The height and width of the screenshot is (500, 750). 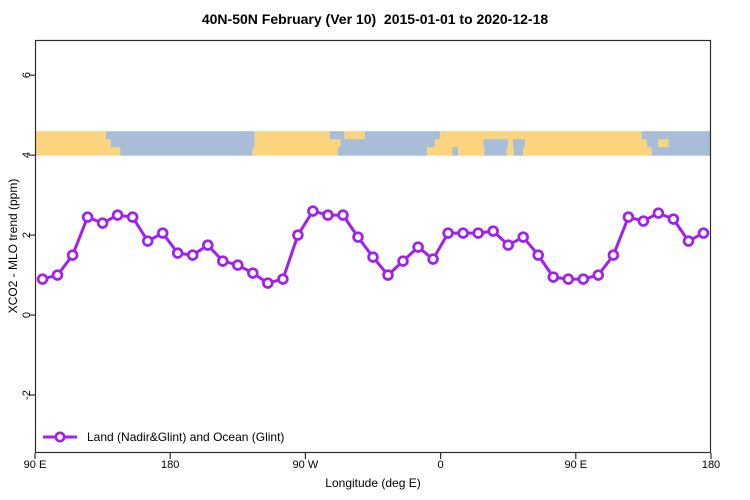 I want to click on legend: Land (Nadir&Glint) and Ocean (Glint), so click(x=163, y=437).